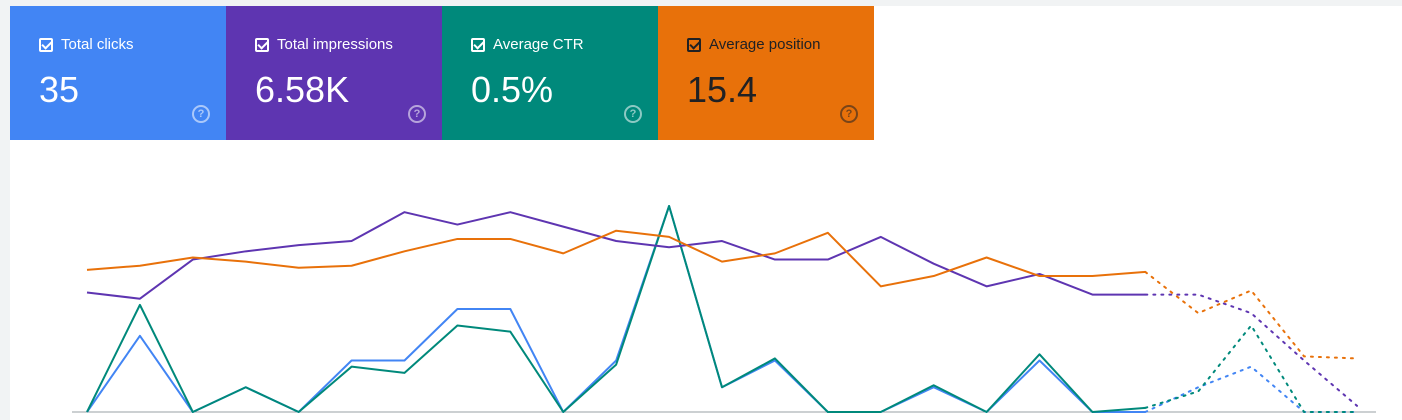  Describe the element at coordinates (512, 89) in the screenshot. I see `metric-value: 0.5%` at that location.